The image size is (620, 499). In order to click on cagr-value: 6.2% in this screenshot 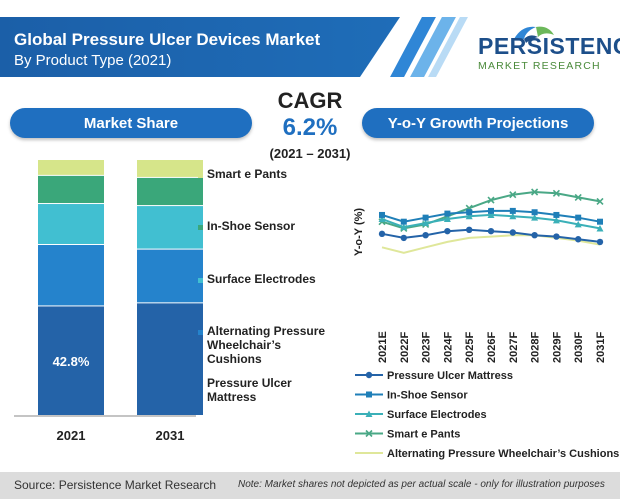, I will do `click(310, 127)`.